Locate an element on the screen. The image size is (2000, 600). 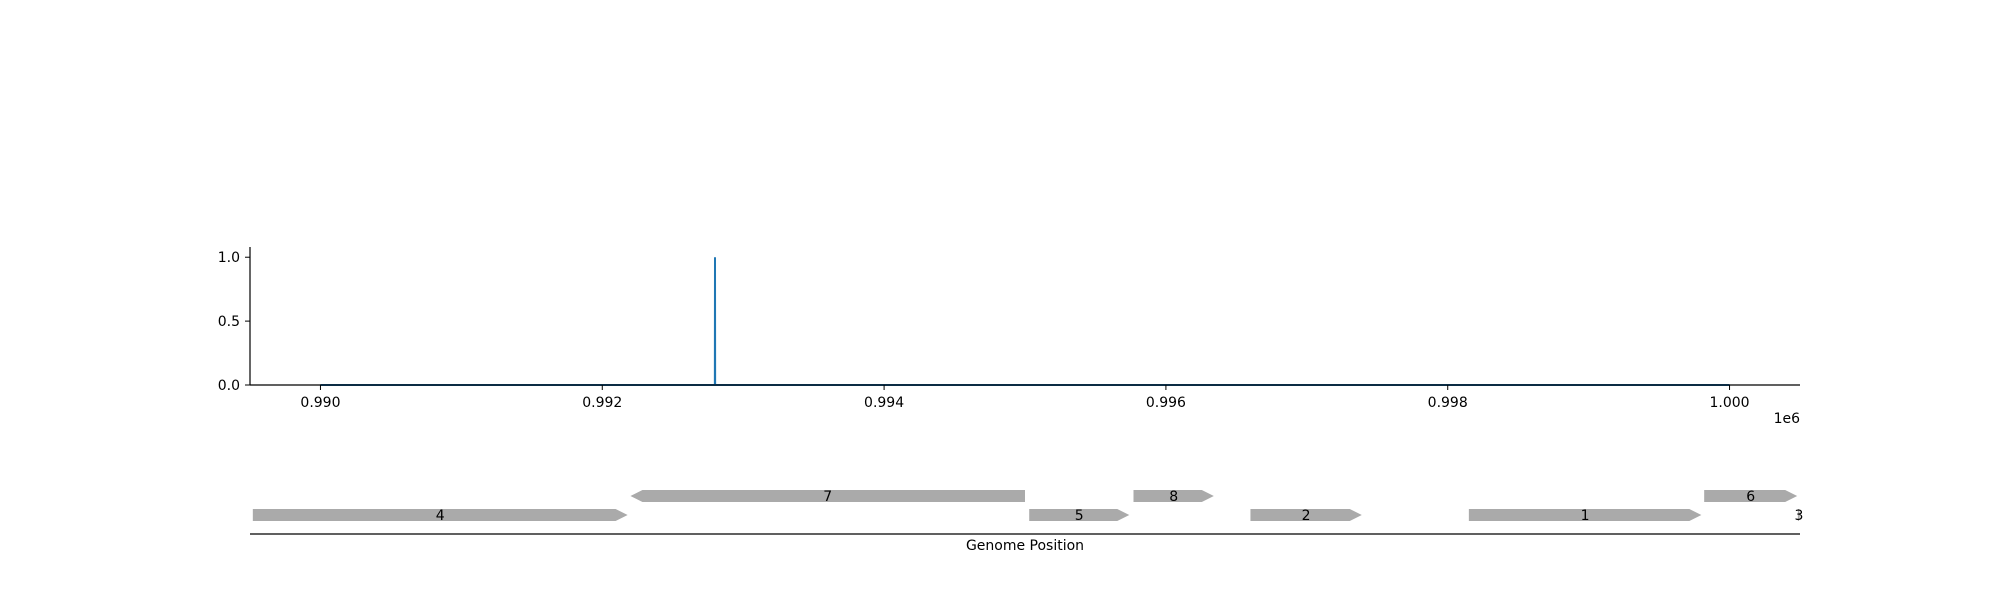
x-tick-label: 0.996 is located at coordinates (1166, 403).